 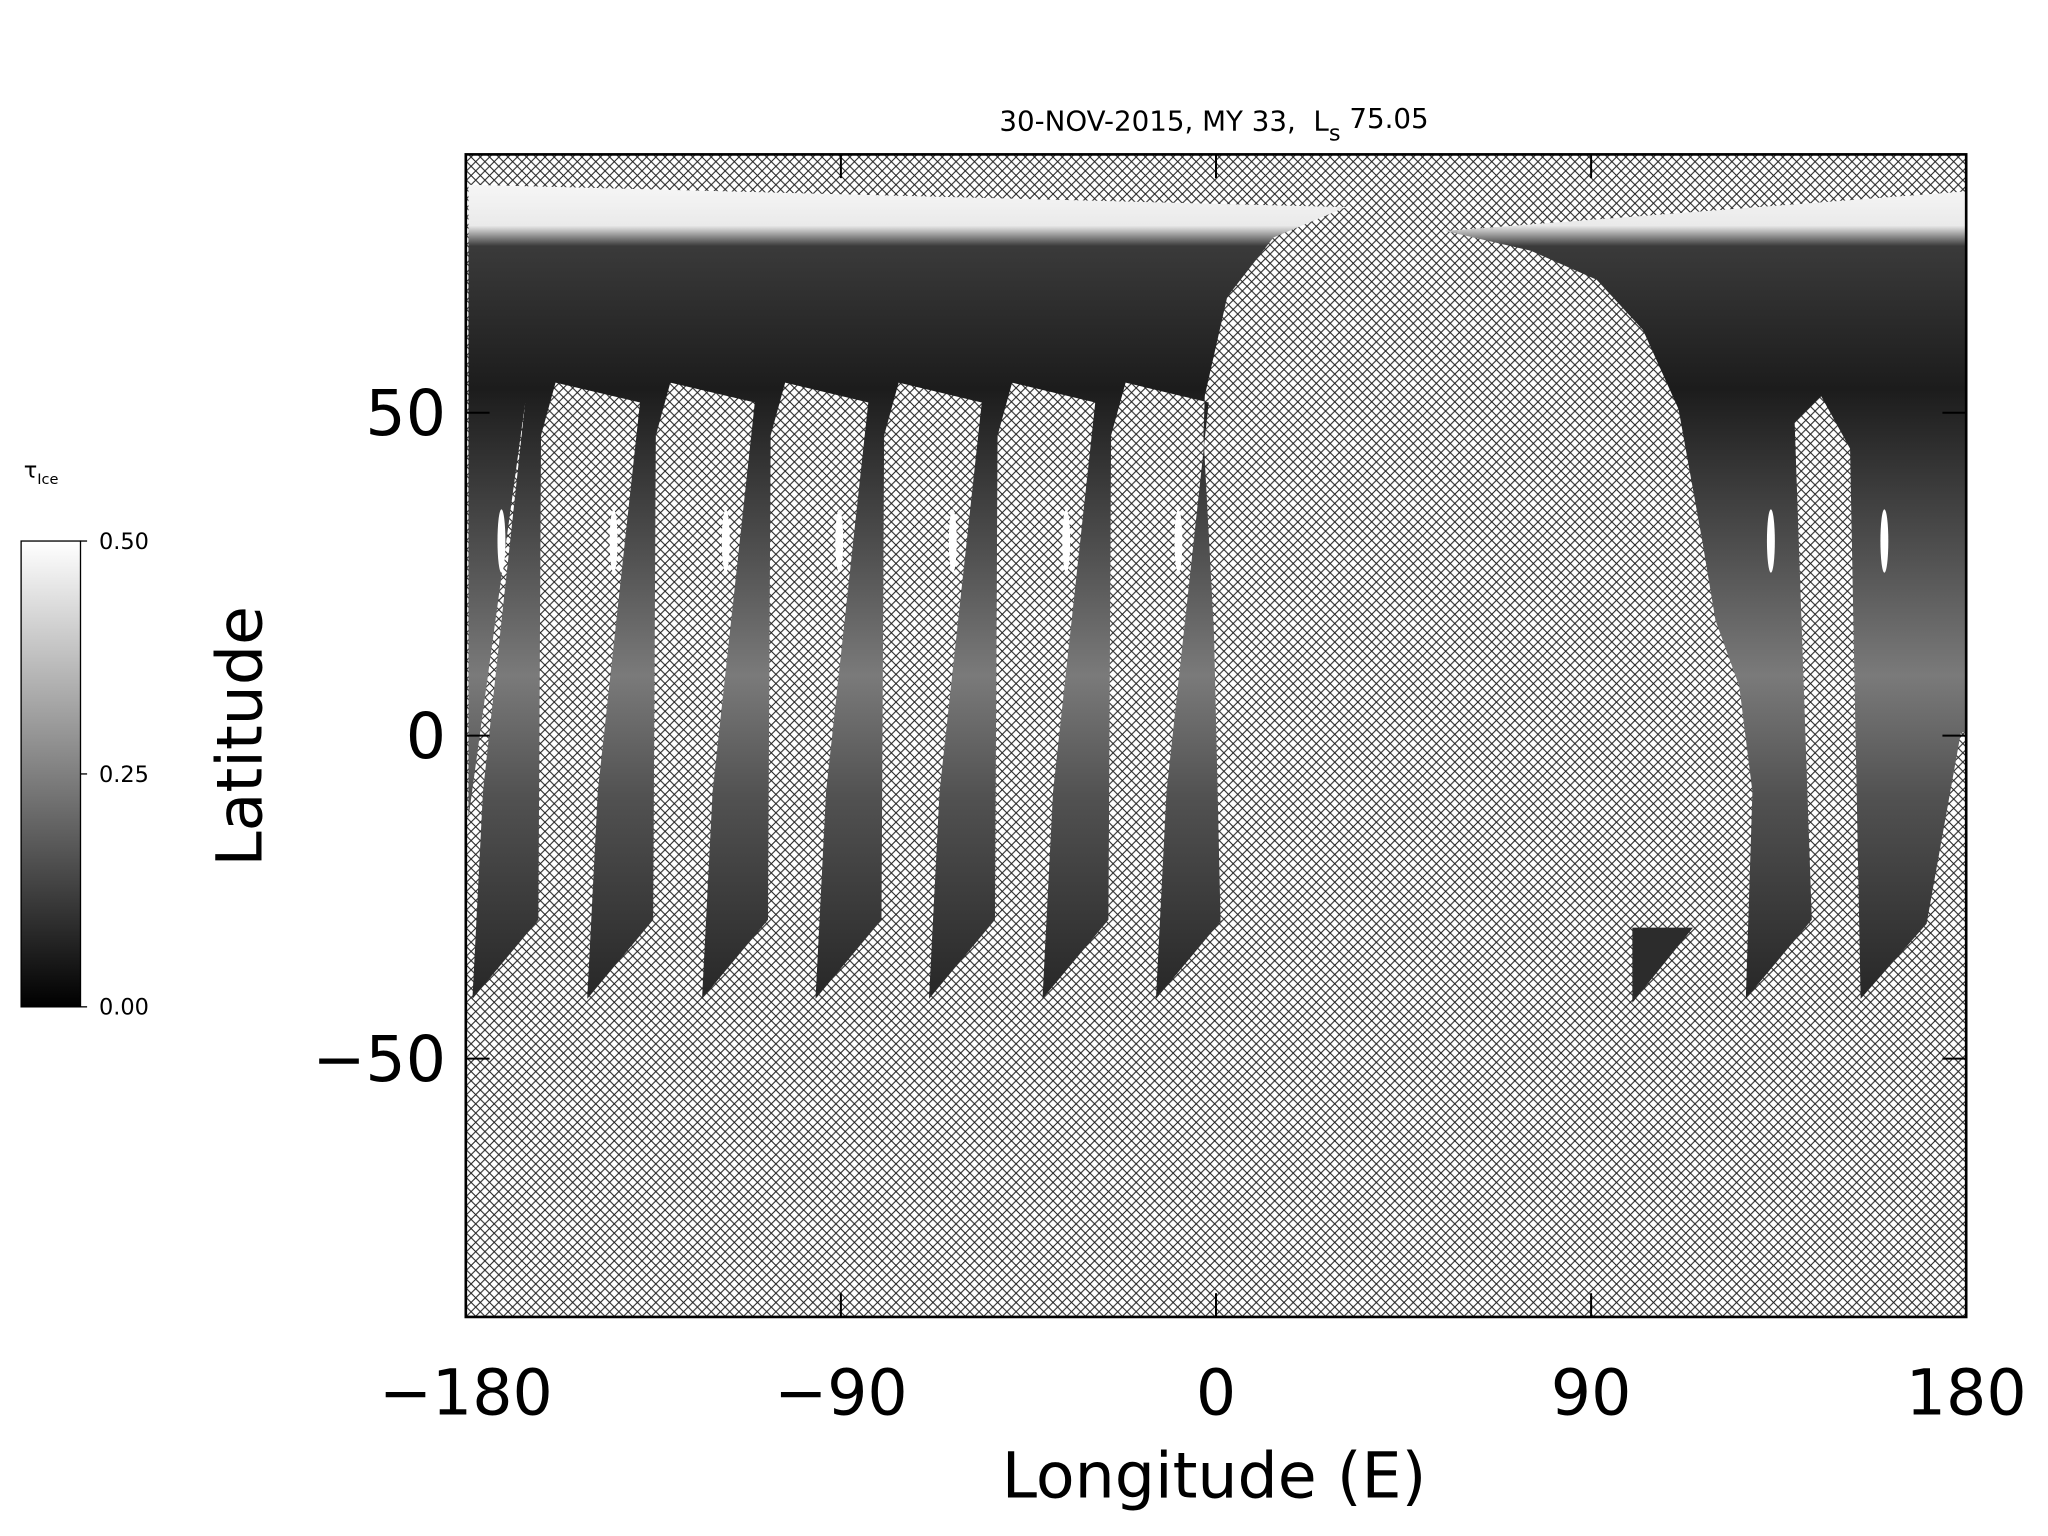 I want to click on y-tick-label: 50, so click(x=405, y=413).